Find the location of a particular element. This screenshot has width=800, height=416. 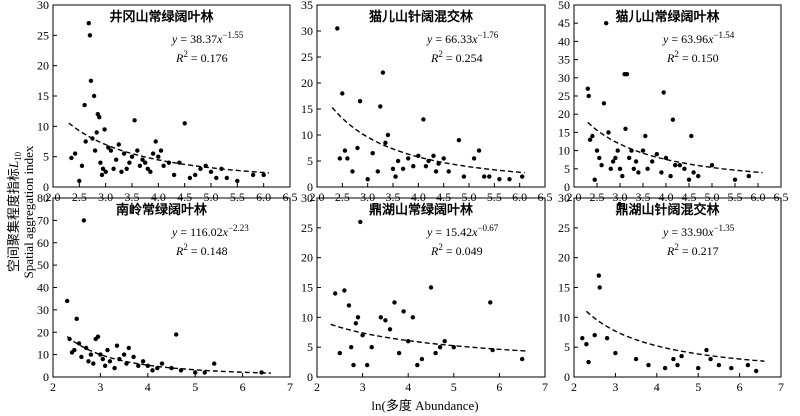

fit-equation: y = 15.42x−0.67 is located at coordinates (462, 231).